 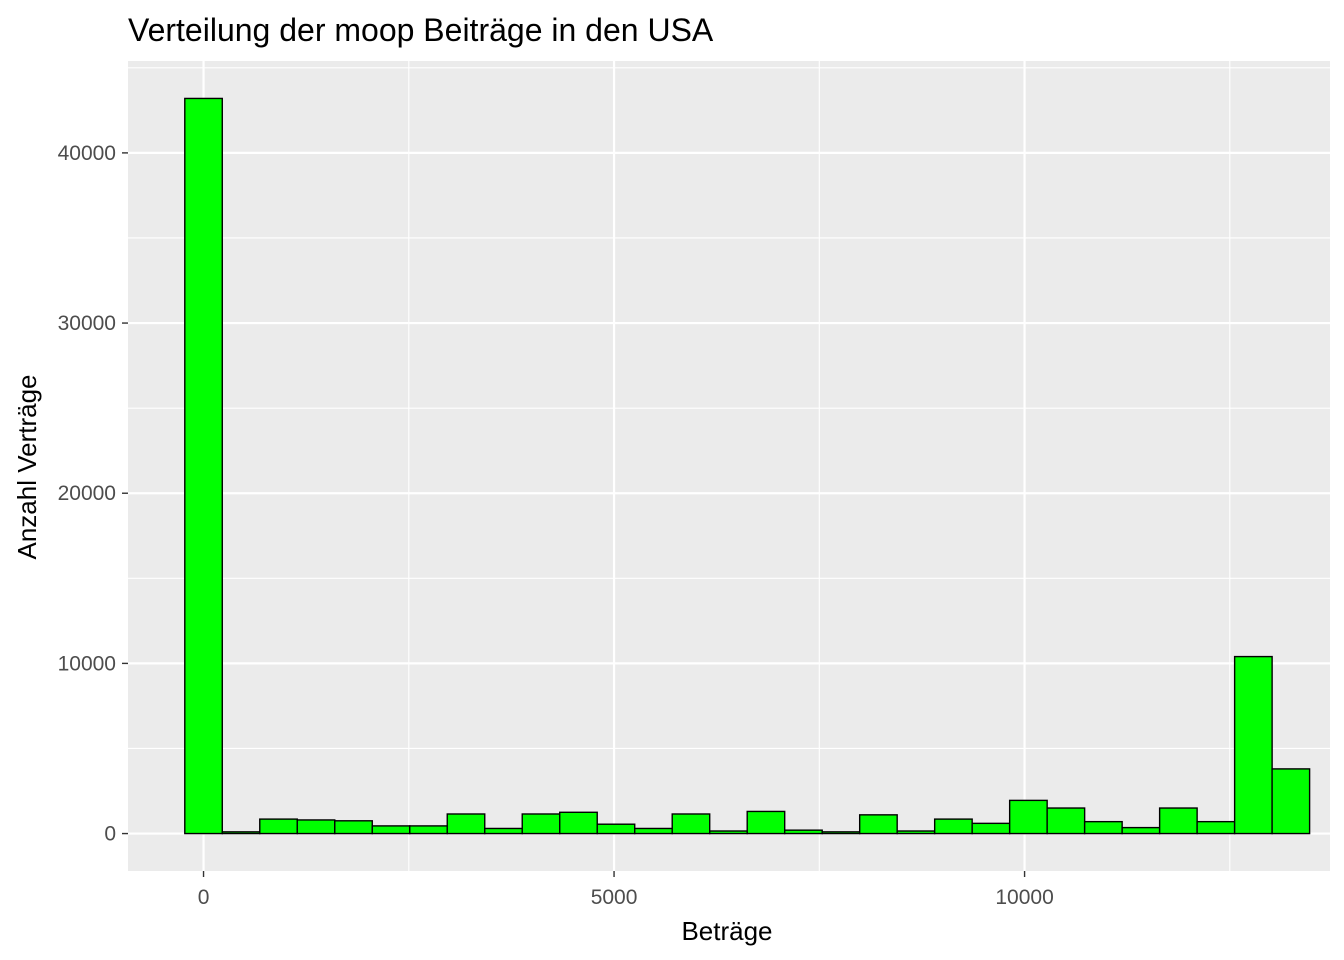 What do you see at coordinates (204, 897) in the screenshot?
I see `x-tick-label: 0` at bounding box center [204, 897].